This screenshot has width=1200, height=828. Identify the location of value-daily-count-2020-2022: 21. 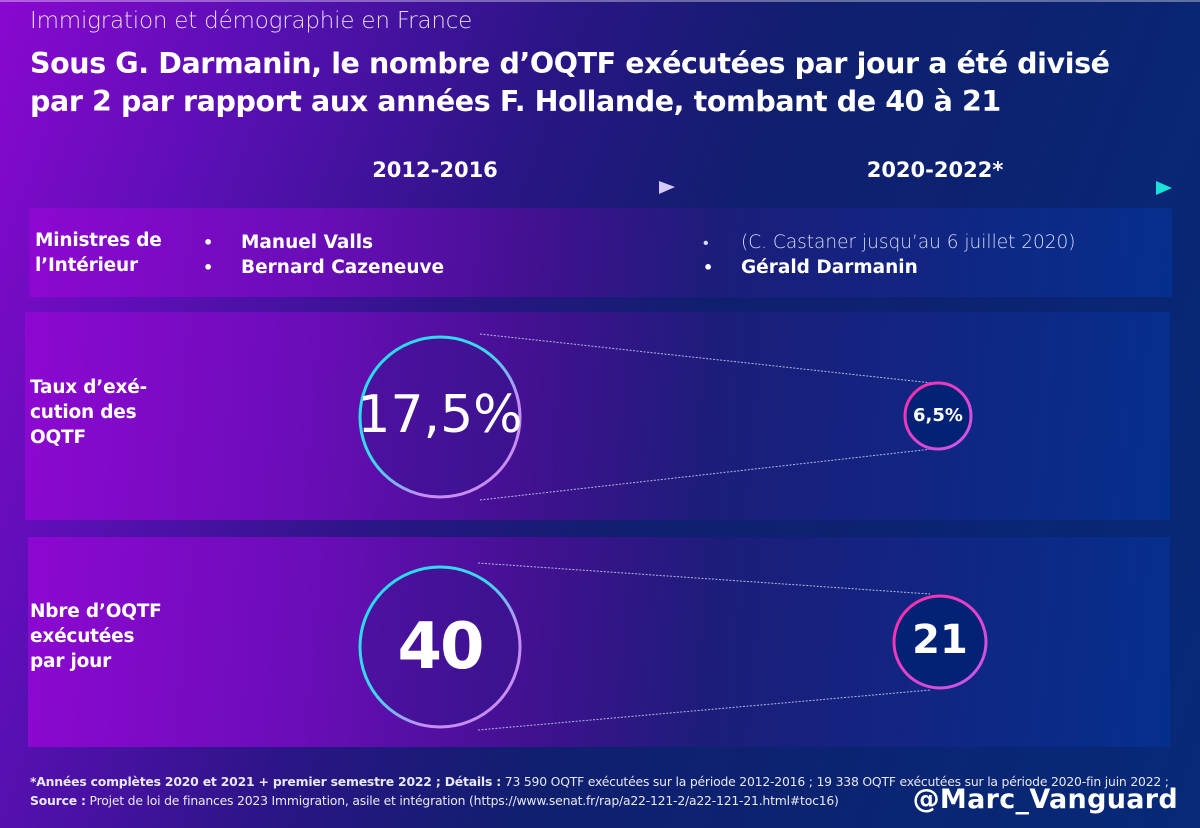
(940, 640).